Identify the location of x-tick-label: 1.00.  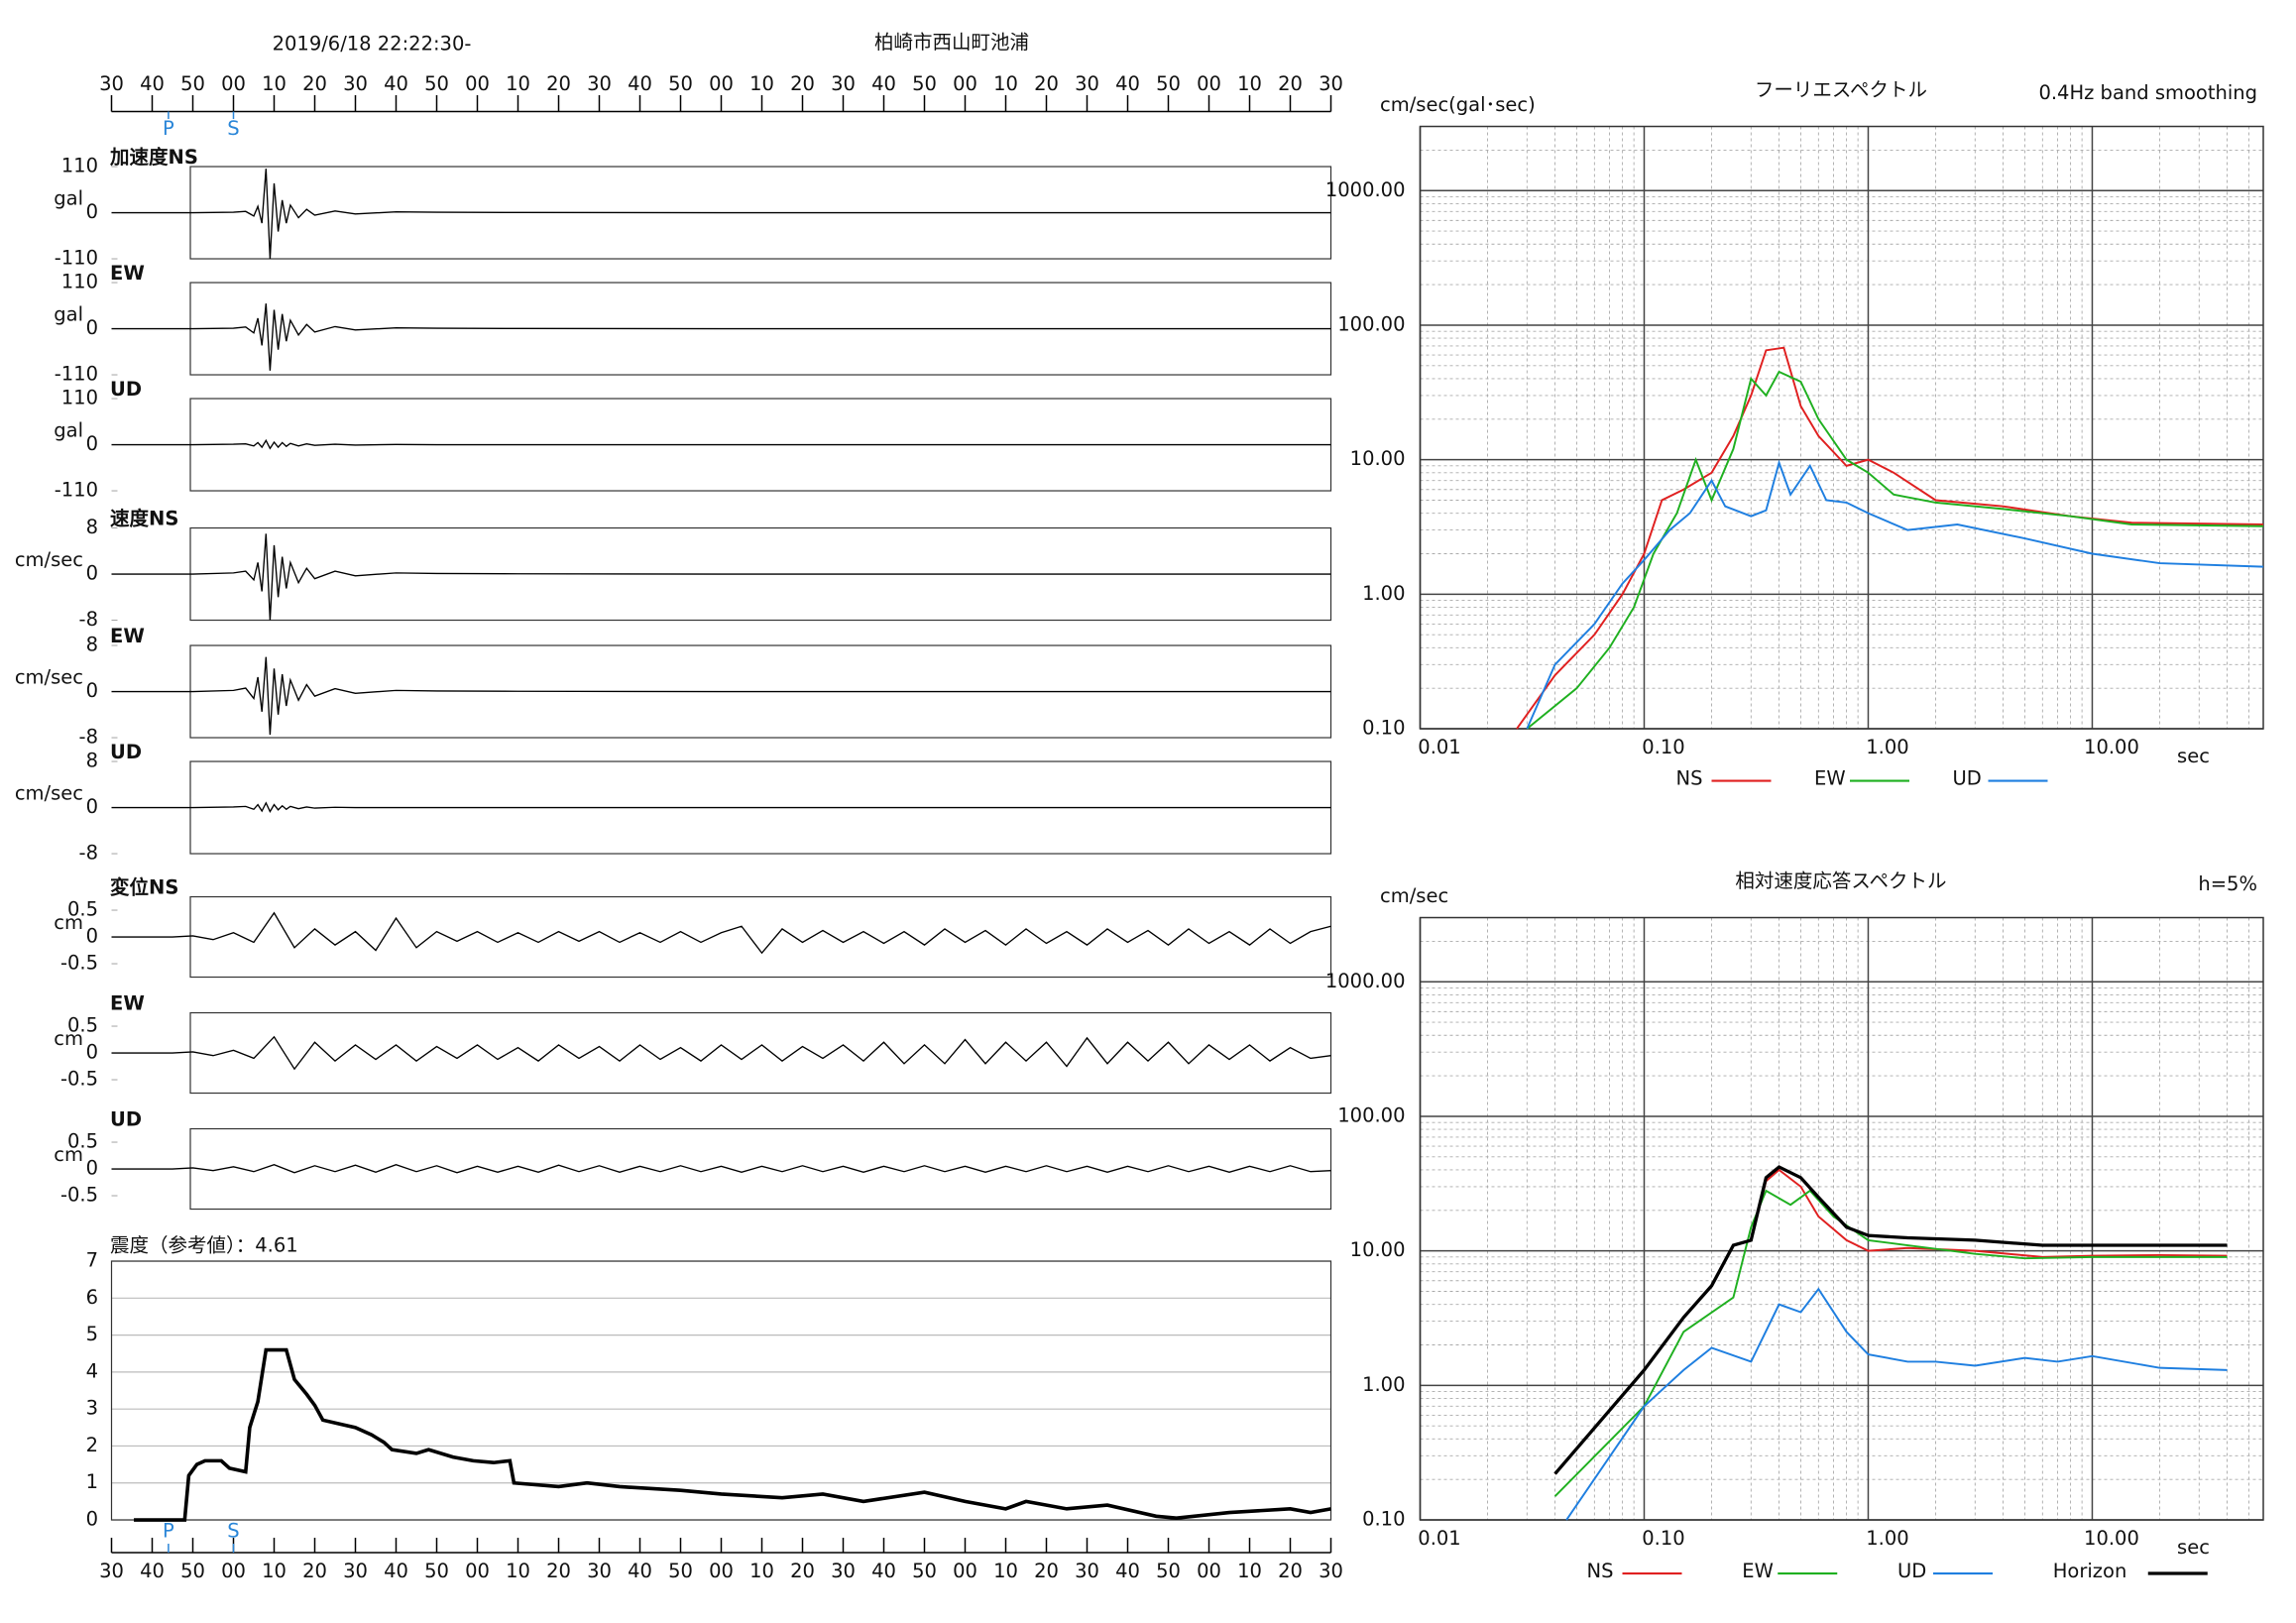
(1887, 747).